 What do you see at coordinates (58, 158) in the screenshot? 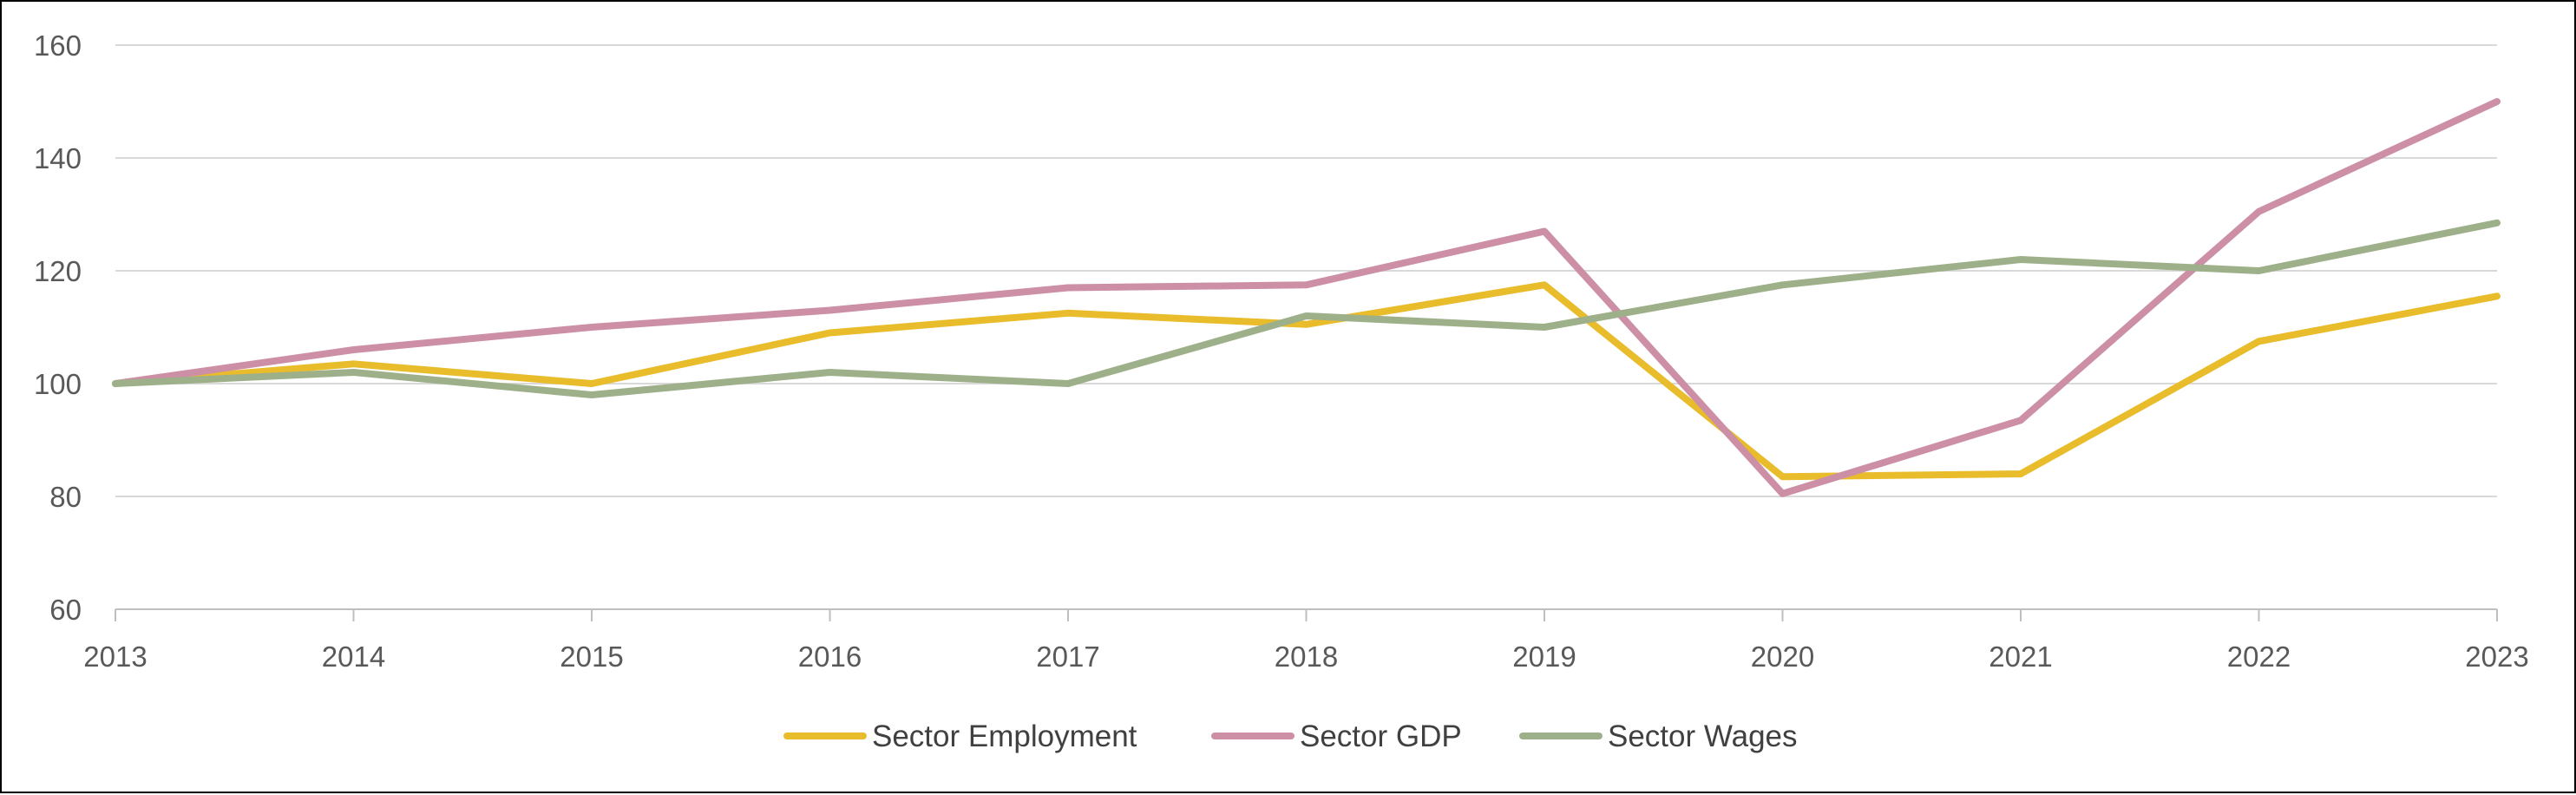
I see `y-tick-label: 140` at bounding box center [58, 158].